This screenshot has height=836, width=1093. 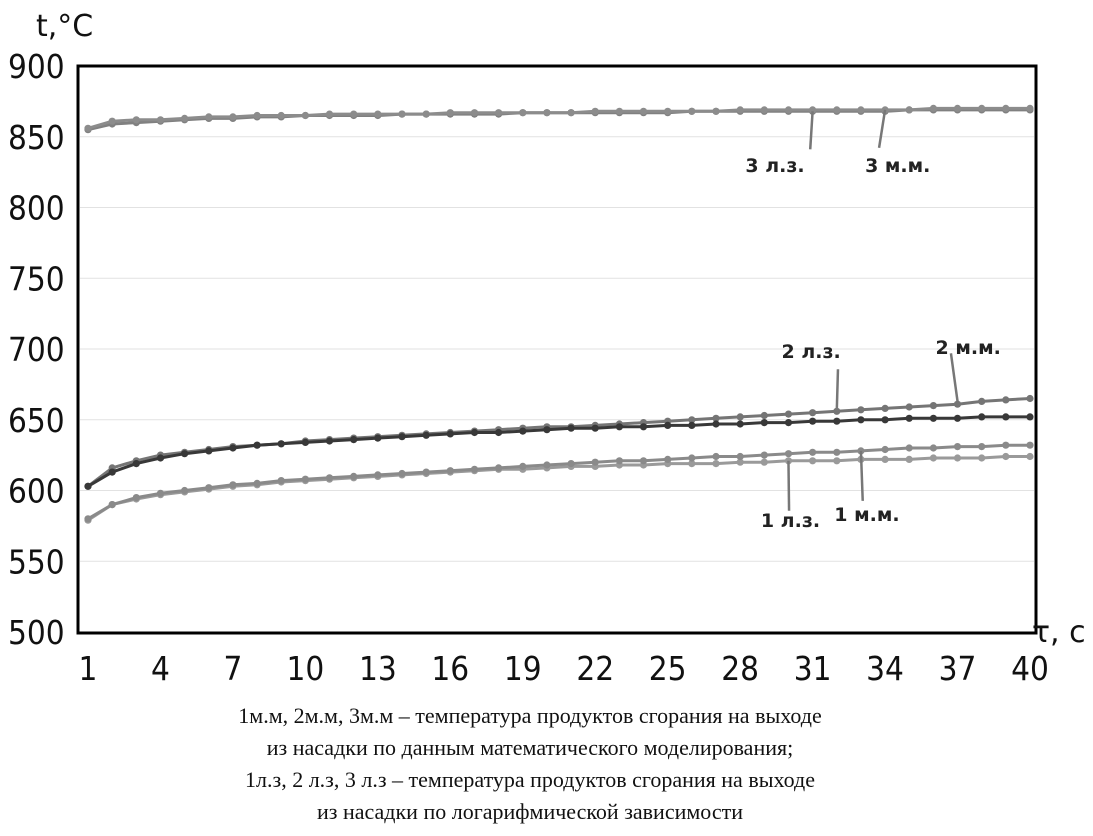 I want to click on x-tick-label: 31, so click(x=813, y=668).